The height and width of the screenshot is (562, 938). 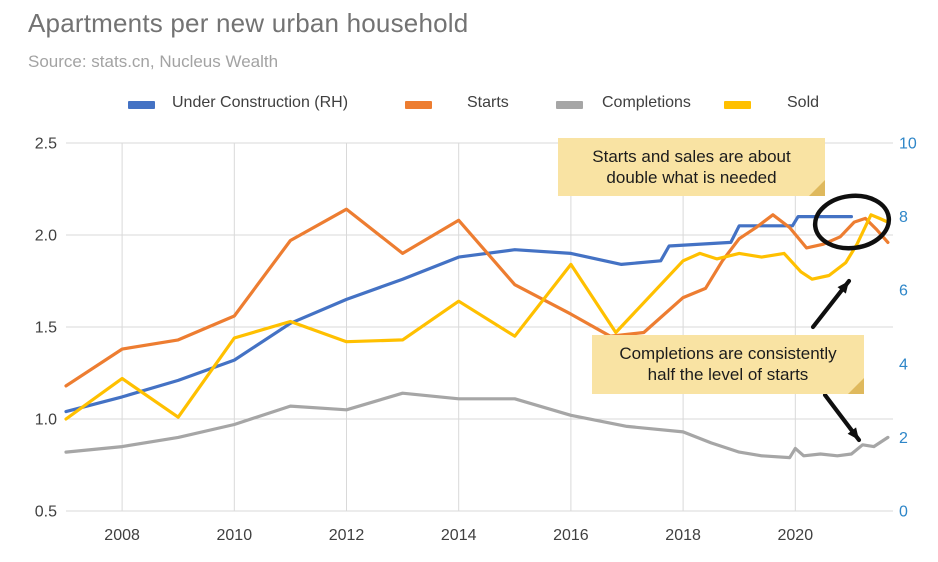 What do you see at coordinates (903, 512) in the screenshot?
I see `svg-text: 0` at bounding box center [903, 512].